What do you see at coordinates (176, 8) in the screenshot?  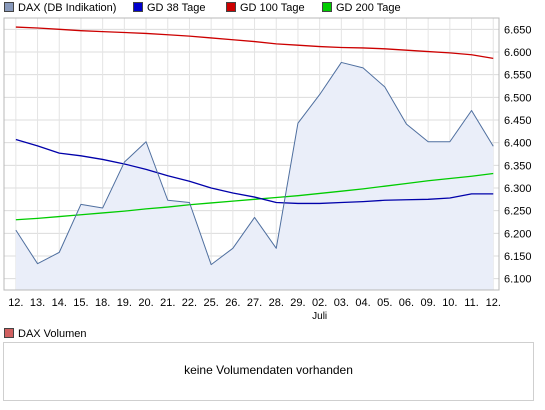 I see `legend-label-gd38: GD 38 Tage` at bounding box center [176, 8].